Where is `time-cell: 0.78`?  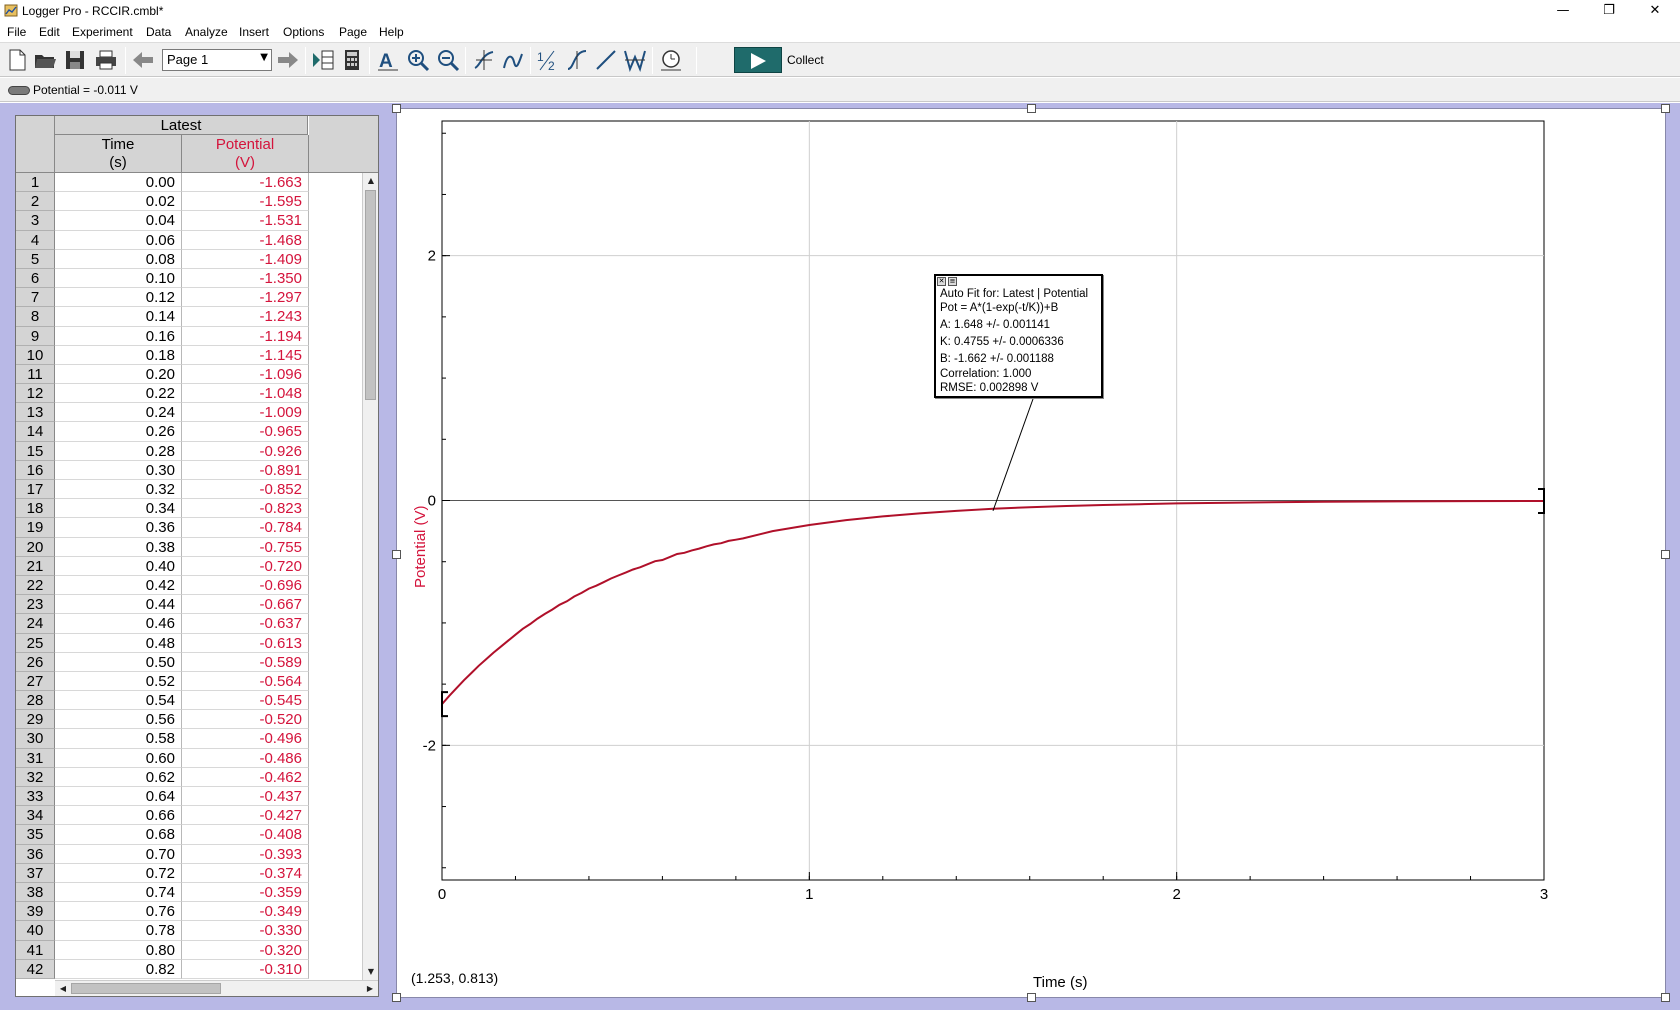
time-cell: 0.78 is located at coordinates (118, 931).